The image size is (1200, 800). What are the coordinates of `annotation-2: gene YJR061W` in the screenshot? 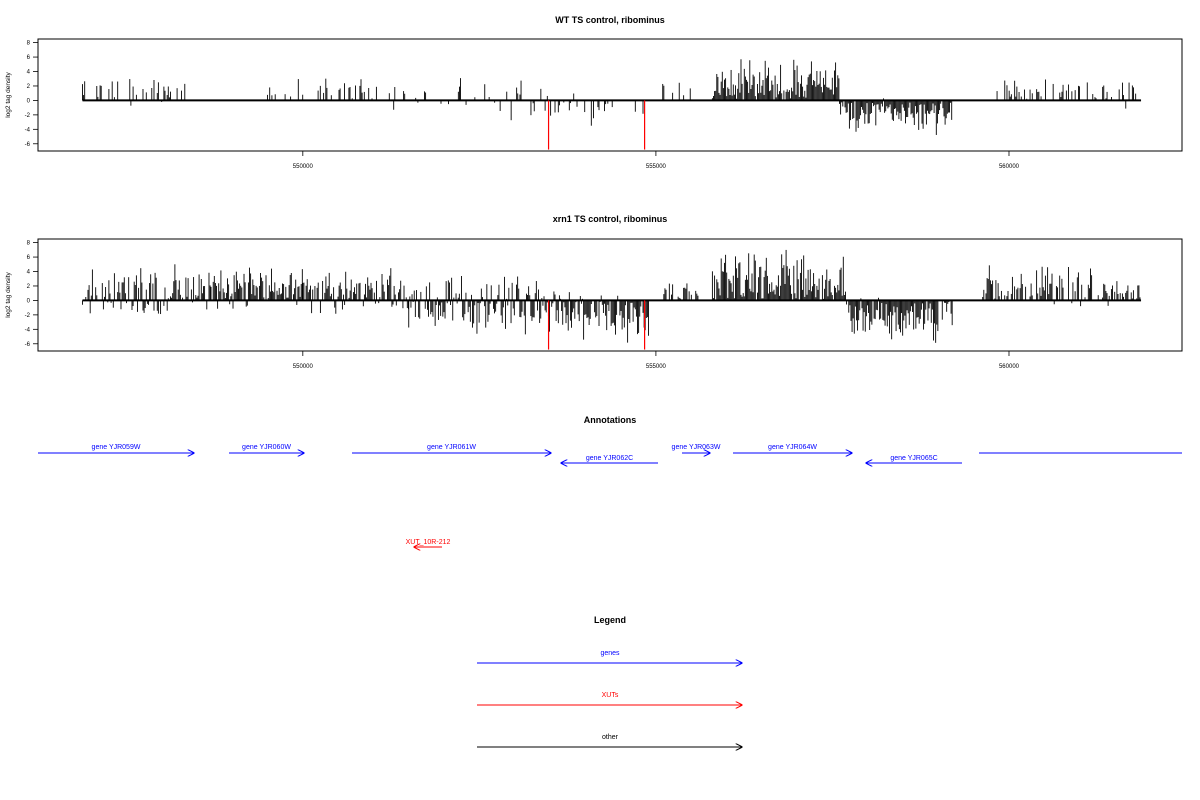 It's located at (451, 448).